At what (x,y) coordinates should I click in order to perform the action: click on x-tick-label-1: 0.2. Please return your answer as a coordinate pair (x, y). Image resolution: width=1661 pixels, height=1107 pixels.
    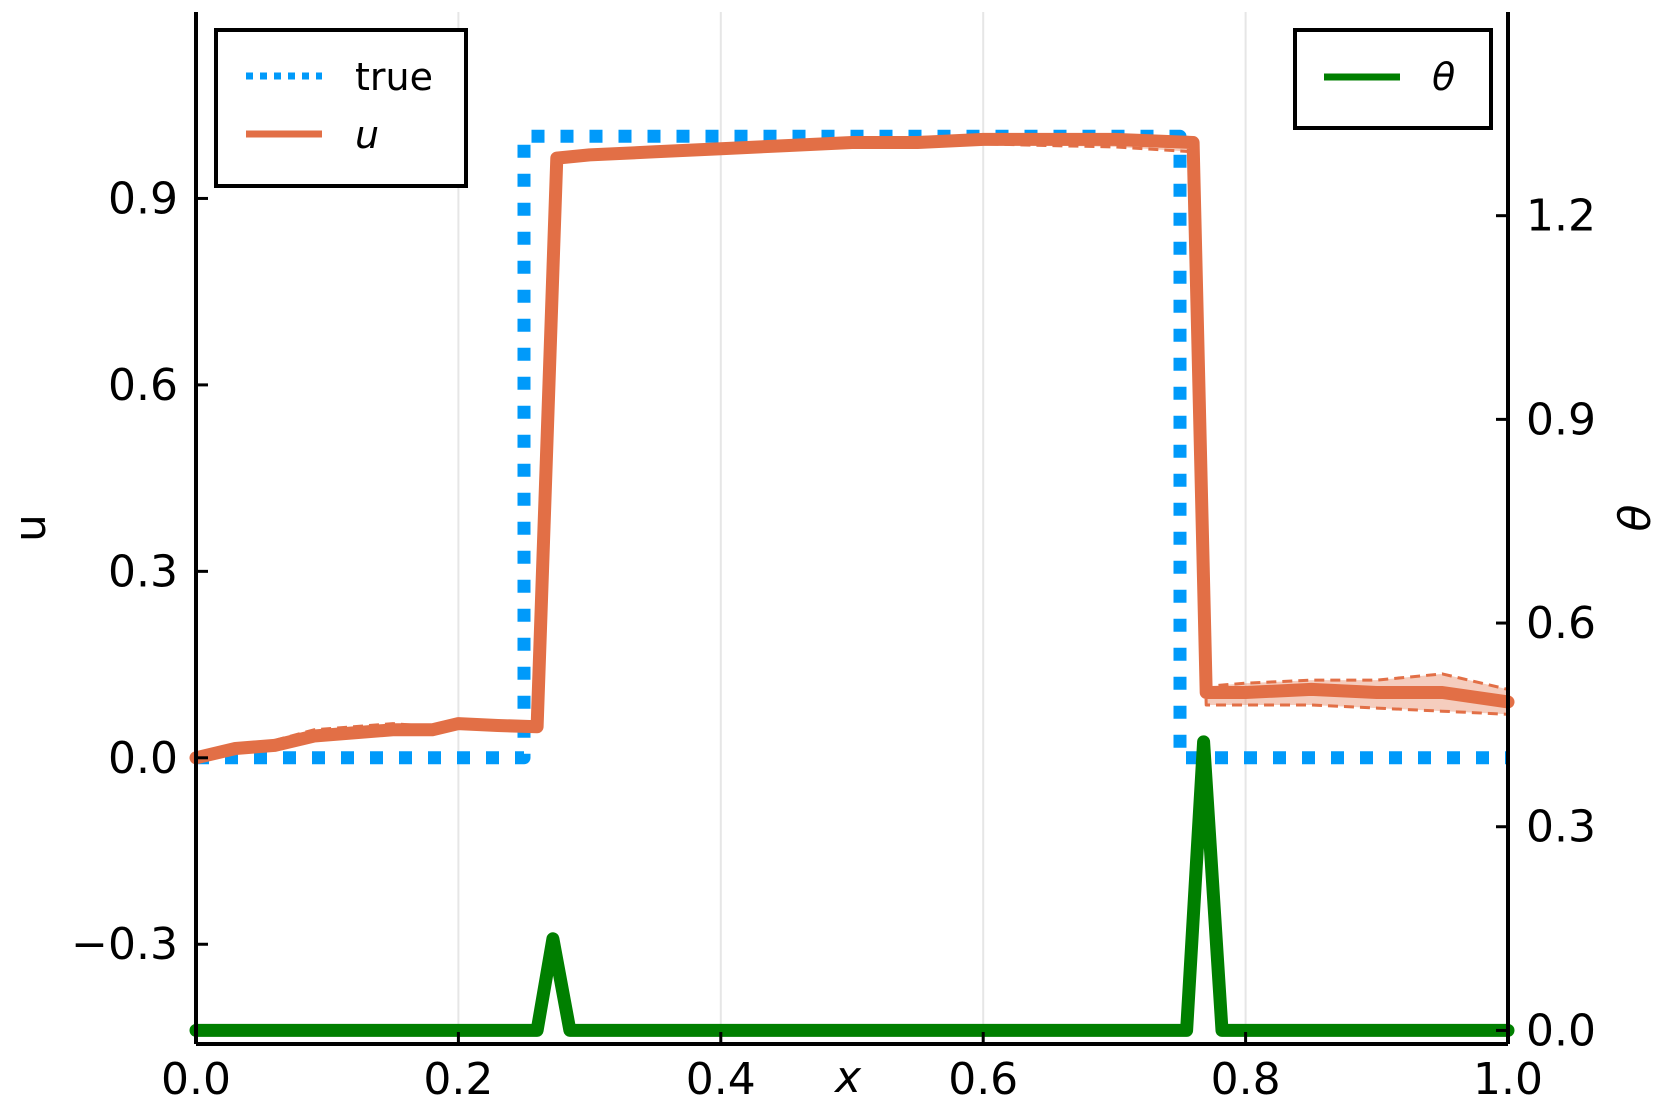
    Looking at the image, I should click on (458, 1079).